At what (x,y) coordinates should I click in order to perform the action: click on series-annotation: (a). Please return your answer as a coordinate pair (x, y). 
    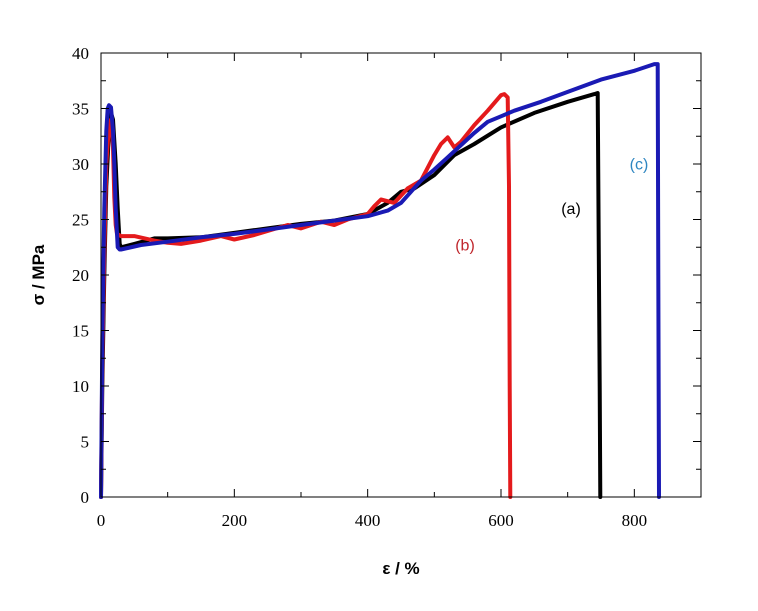
    Looking at the image, I should click on (571, 209).